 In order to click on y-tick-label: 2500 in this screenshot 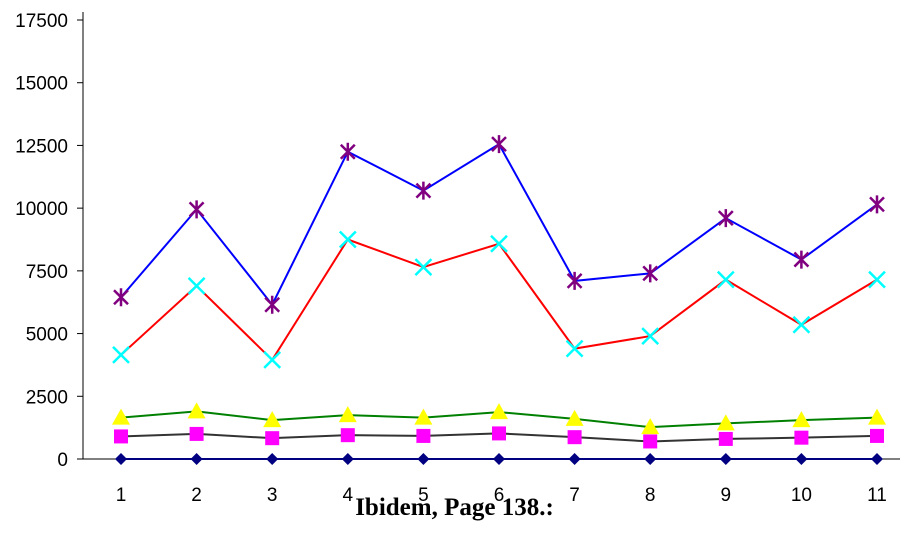, I will do `click(47, 397)`.